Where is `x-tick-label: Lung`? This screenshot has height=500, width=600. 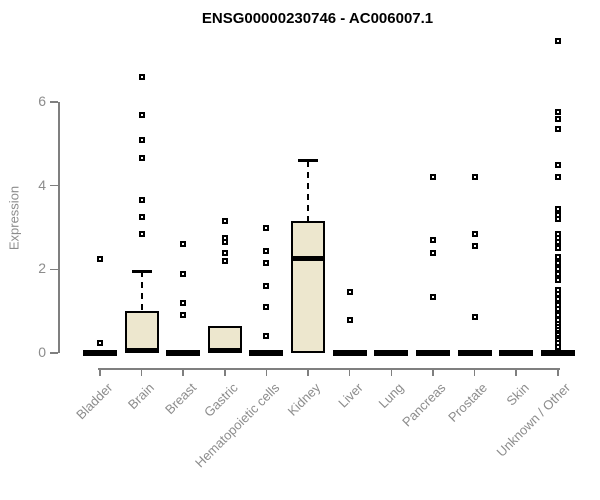
x-tick-label: Lung is located at coordinates (391, 396).